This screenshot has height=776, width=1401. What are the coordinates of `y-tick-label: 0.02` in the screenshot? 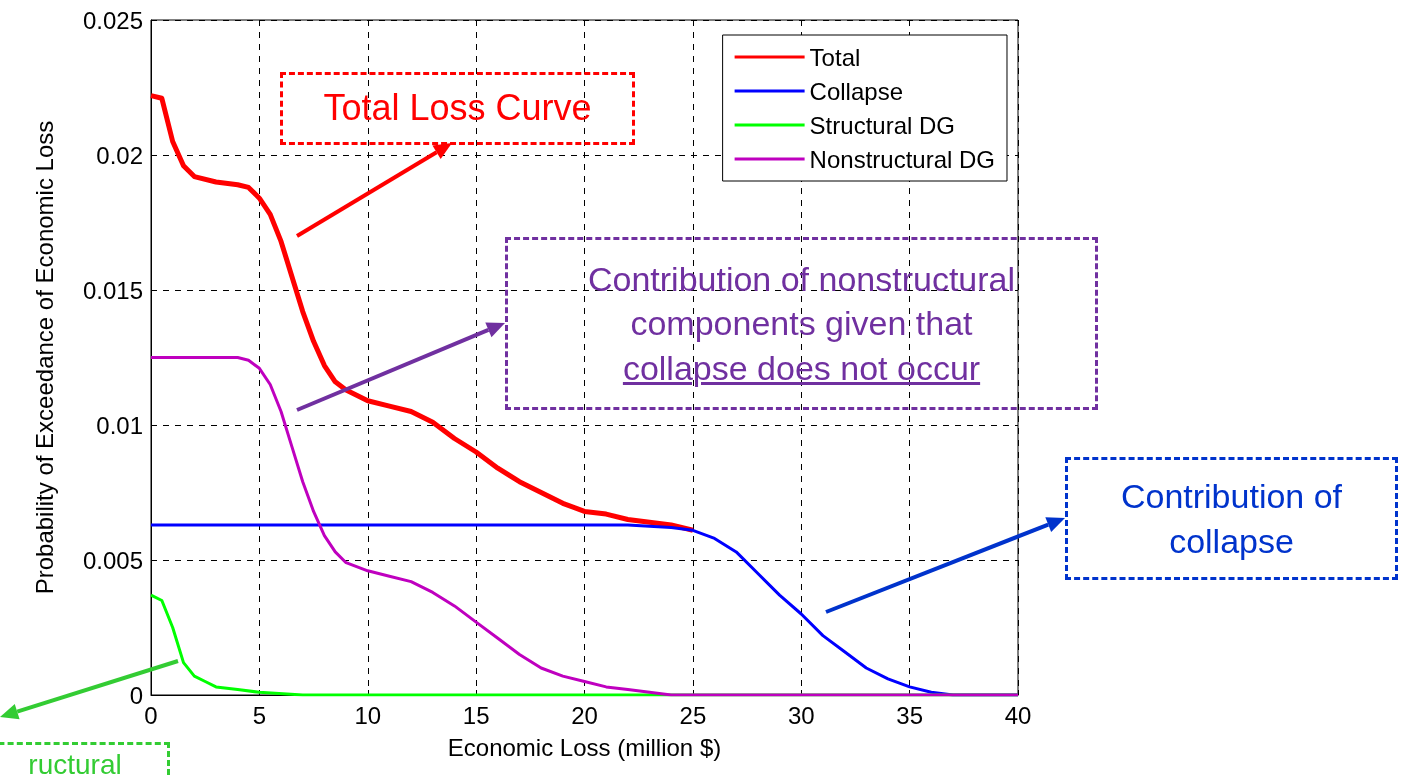 It's located at (119, 155).